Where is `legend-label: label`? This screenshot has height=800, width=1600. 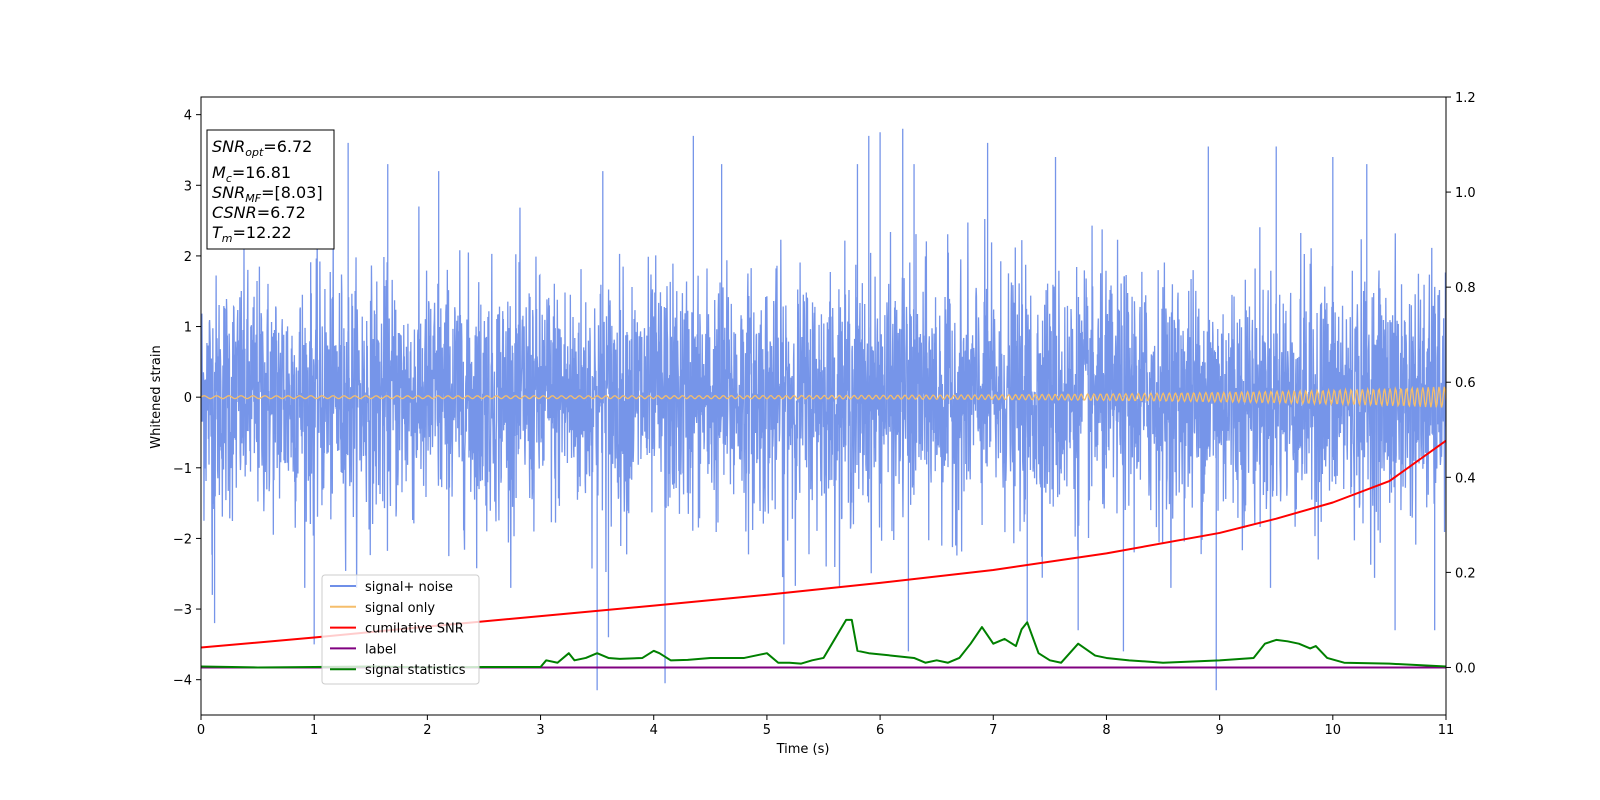
legend-label: label is located at coordinates (380, 649).